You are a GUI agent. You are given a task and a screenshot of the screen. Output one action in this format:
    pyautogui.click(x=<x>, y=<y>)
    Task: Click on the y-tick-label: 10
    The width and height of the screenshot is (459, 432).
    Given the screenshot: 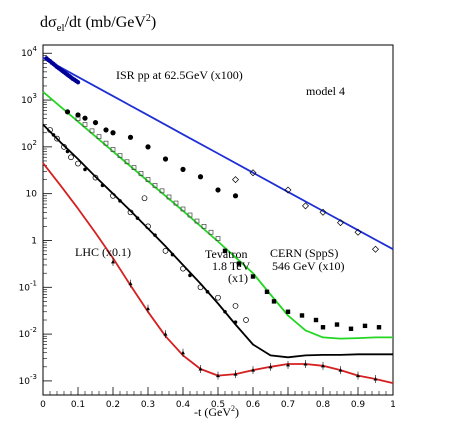 What is the action you would take?
    pyautogui.click(x=32, y=195)
    